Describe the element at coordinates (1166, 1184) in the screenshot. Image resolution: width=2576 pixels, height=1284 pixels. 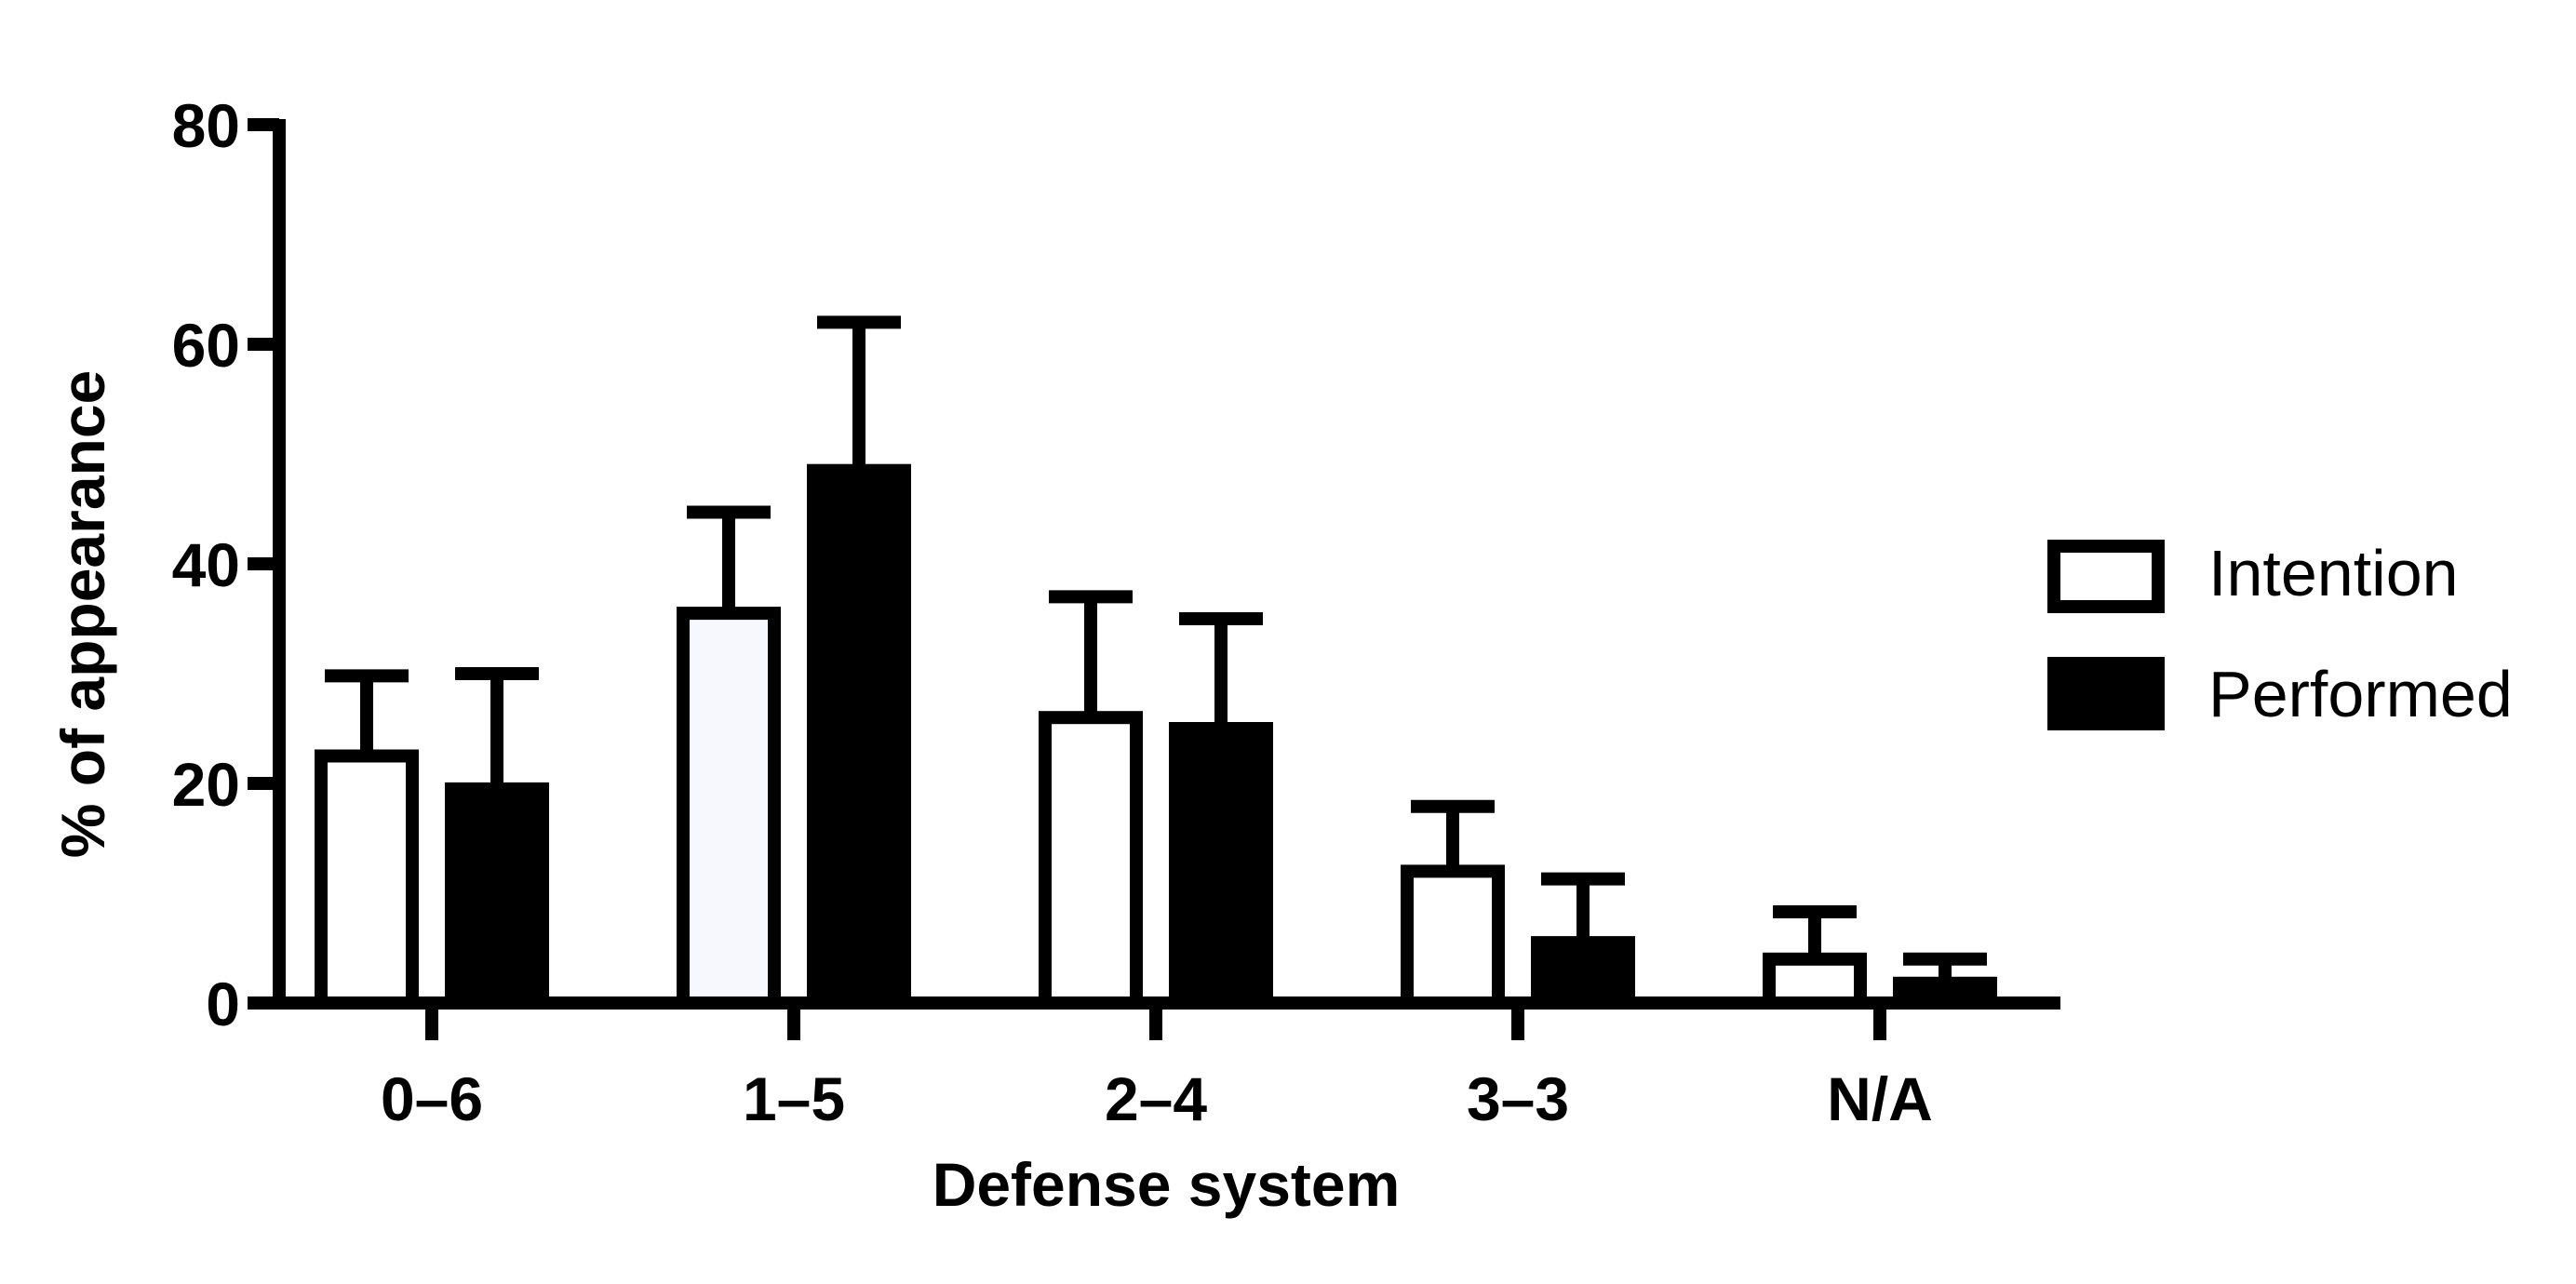
I see `x-axis-title: Defense system` at that location.